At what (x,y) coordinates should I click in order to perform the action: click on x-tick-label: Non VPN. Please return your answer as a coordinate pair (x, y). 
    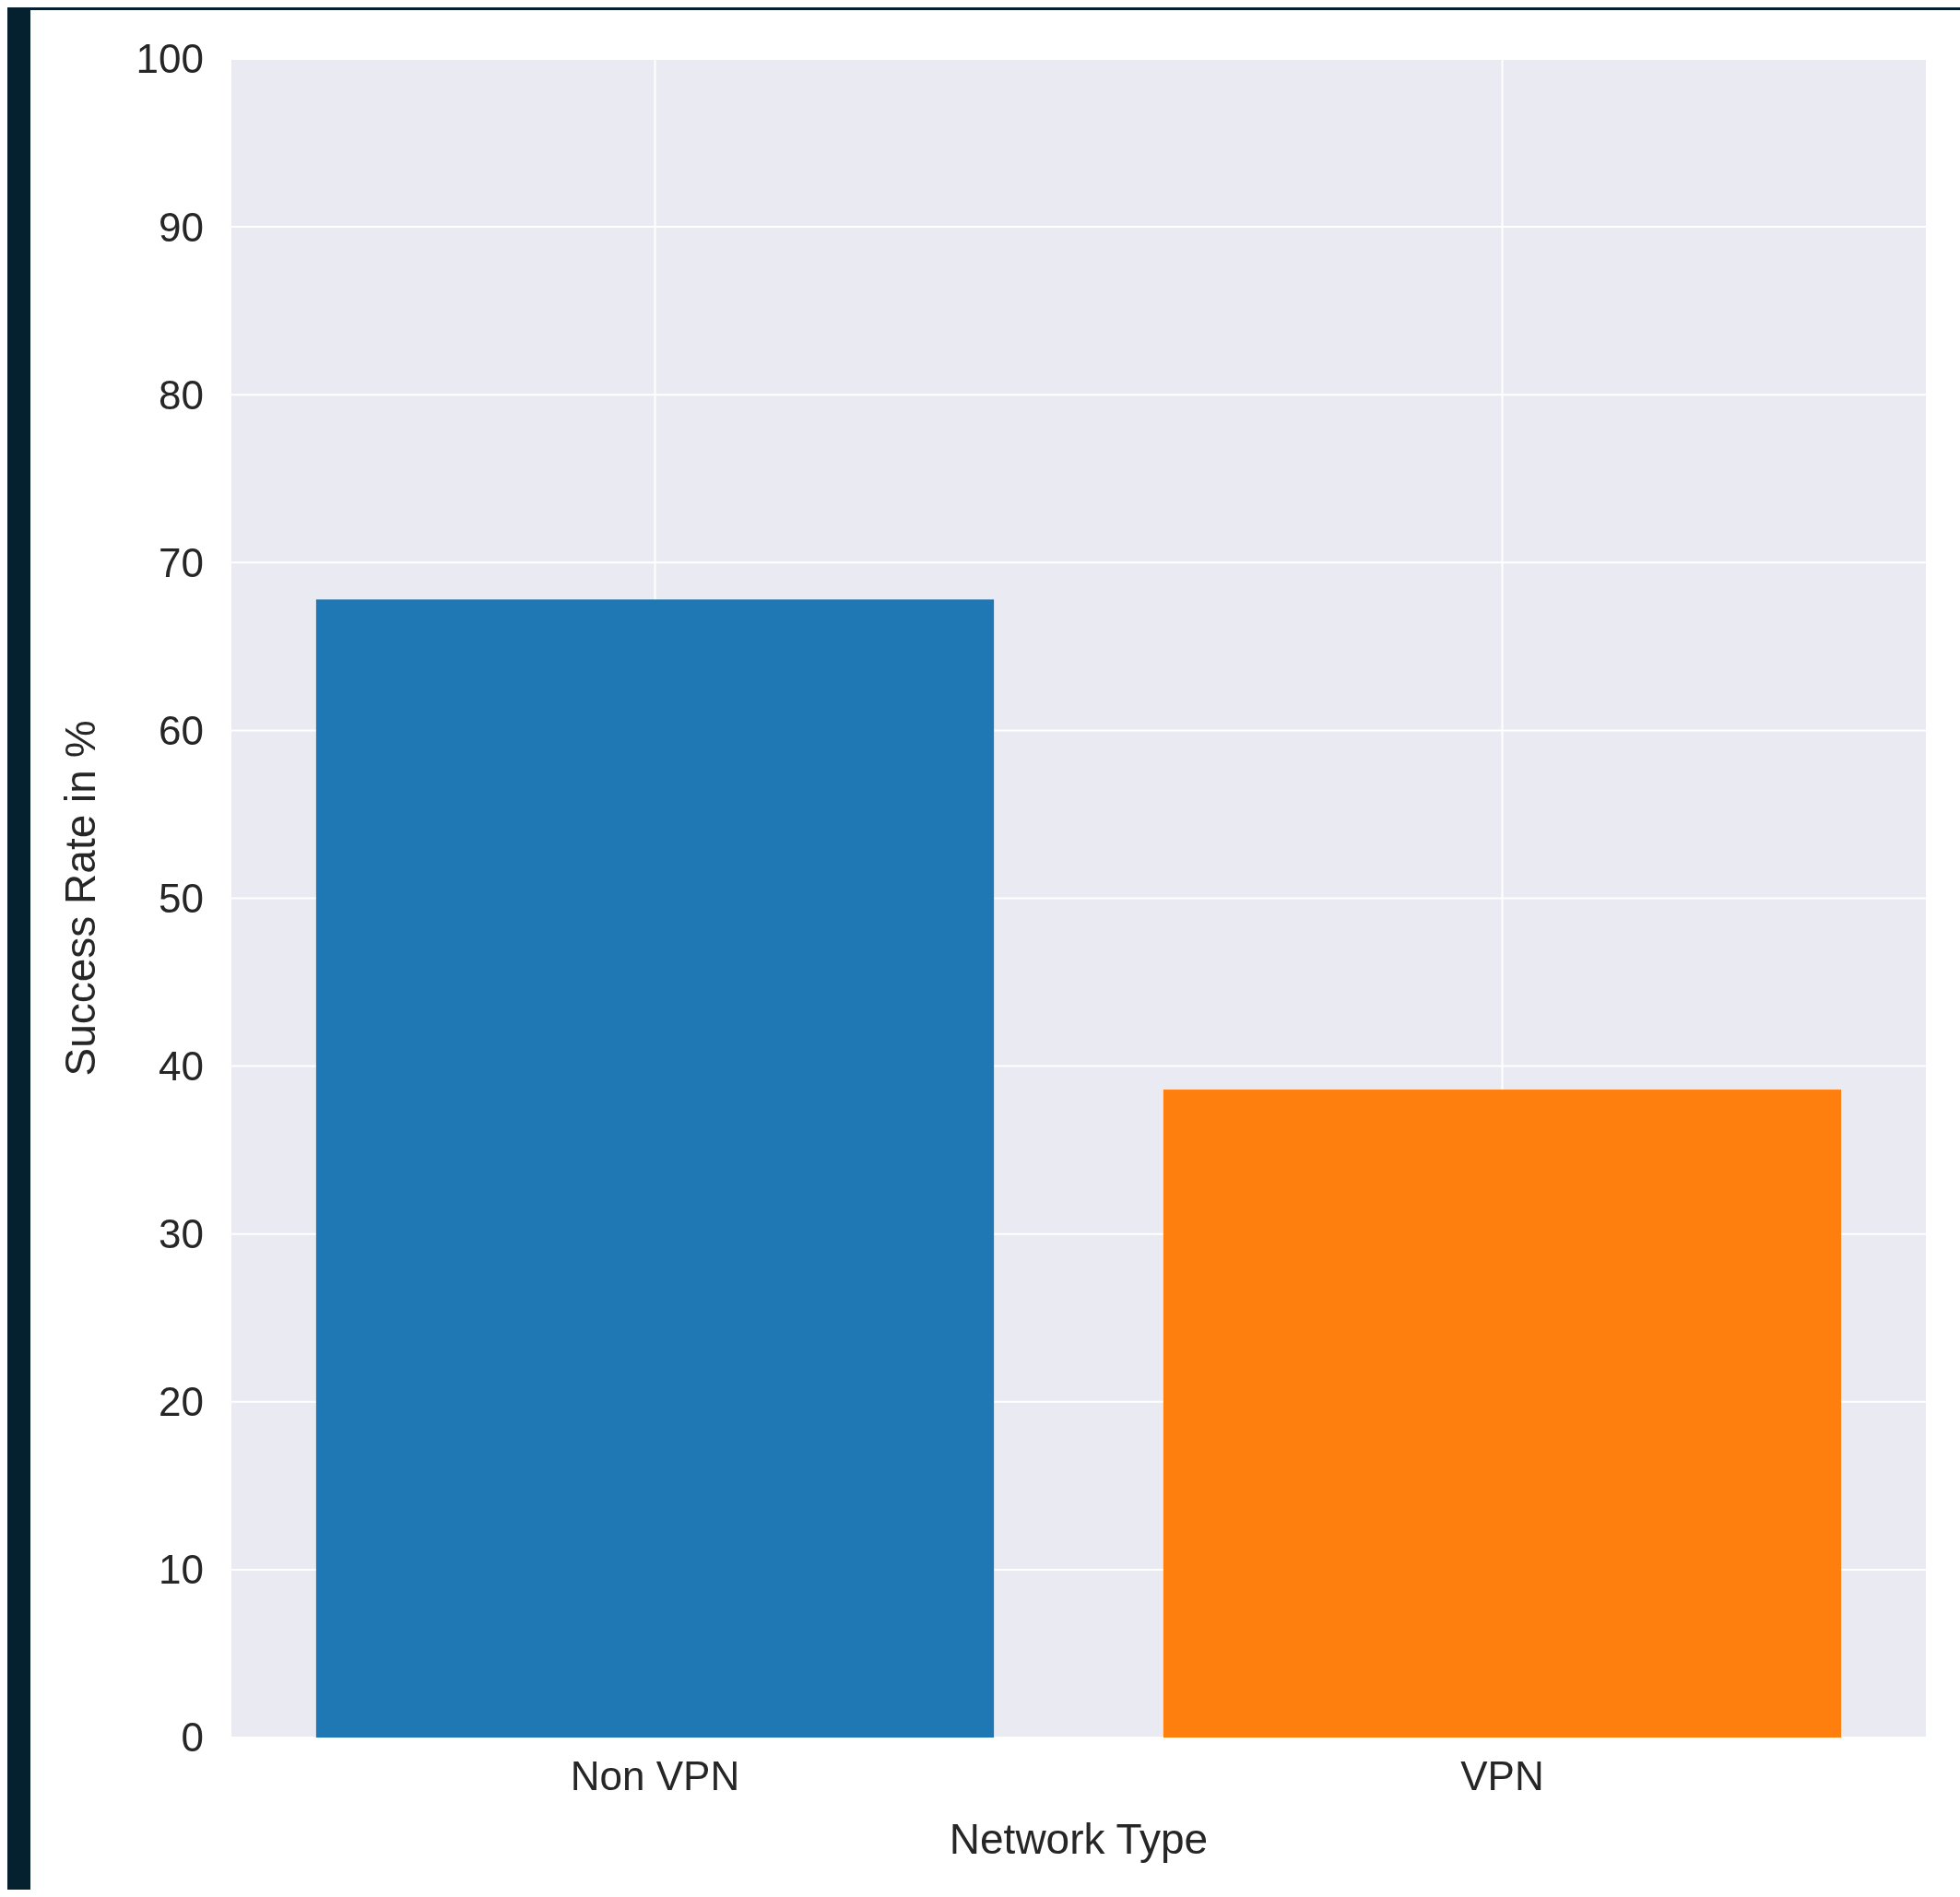
    Looking at the image, I should click on (655, 1775).